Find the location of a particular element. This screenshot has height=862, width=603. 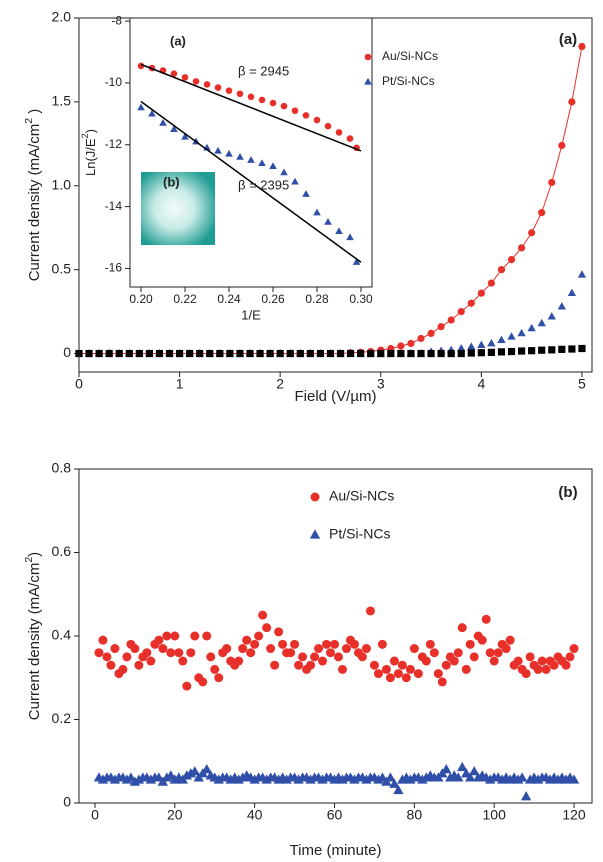

x-tick-label: 0.24 is located at coordinates (229, 299).